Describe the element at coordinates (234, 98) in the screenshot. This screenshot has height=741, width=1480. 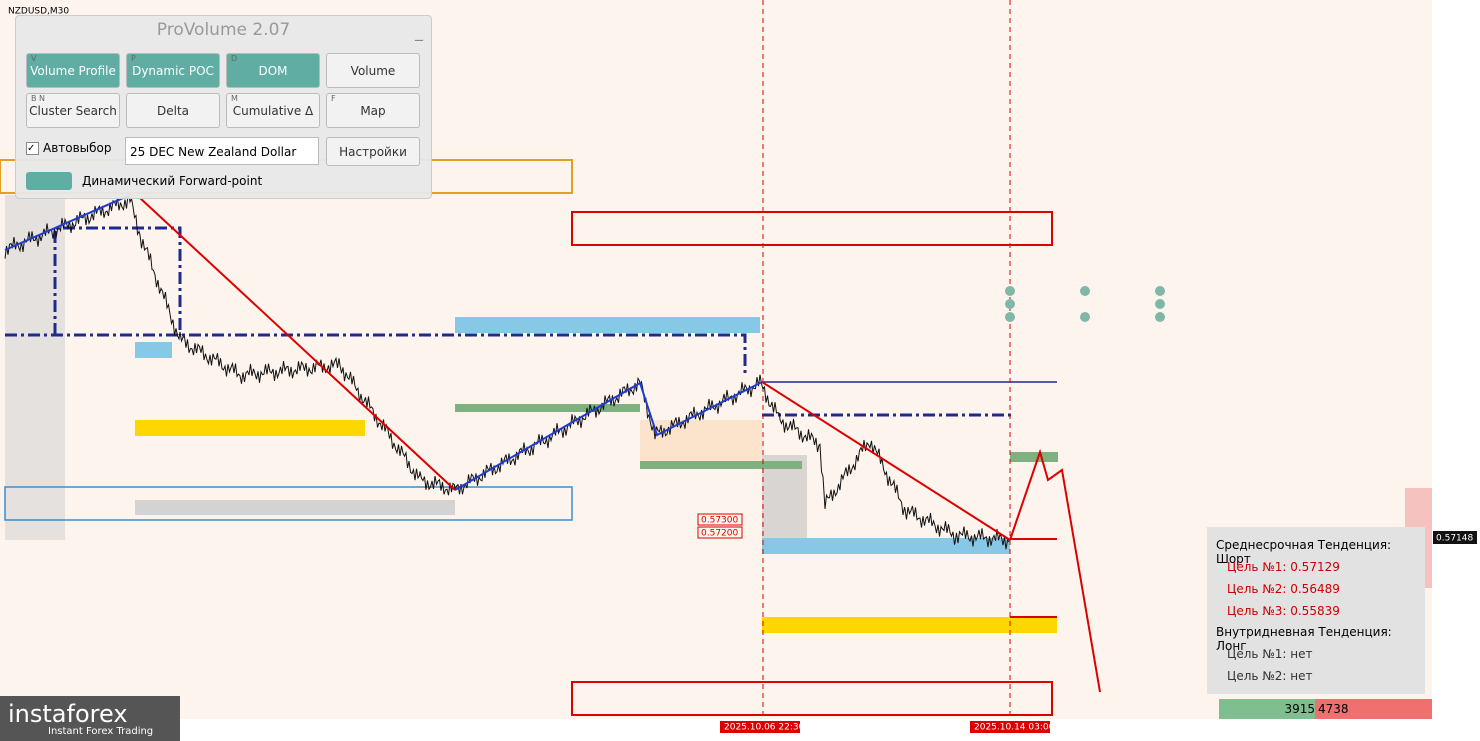
I see `button-key: M` at that location.